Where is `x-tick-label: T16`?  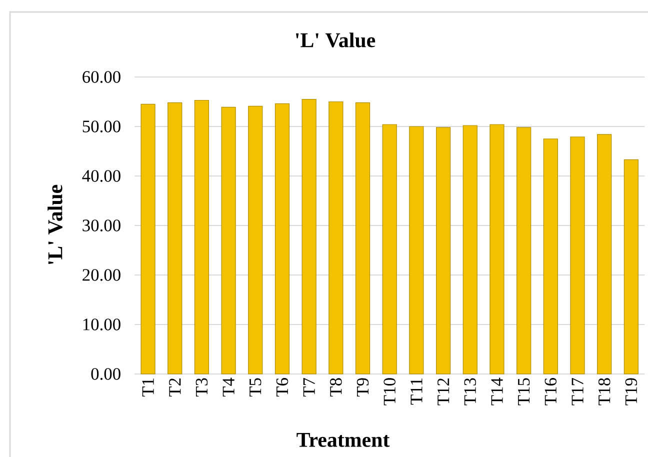
x-tick-label: T16 is located at coordinates (550, 392).